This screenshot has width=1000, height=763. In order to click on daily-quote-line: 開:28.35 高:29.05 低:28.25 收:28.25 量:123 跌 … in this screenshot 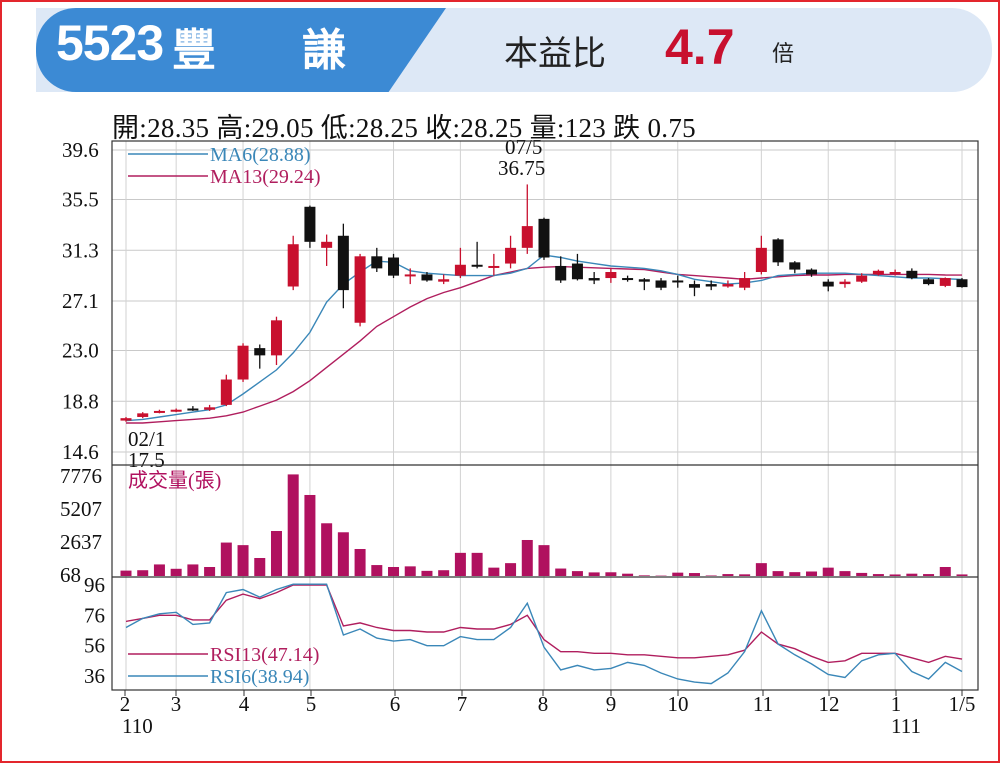, I will do `click(404, 128)`.